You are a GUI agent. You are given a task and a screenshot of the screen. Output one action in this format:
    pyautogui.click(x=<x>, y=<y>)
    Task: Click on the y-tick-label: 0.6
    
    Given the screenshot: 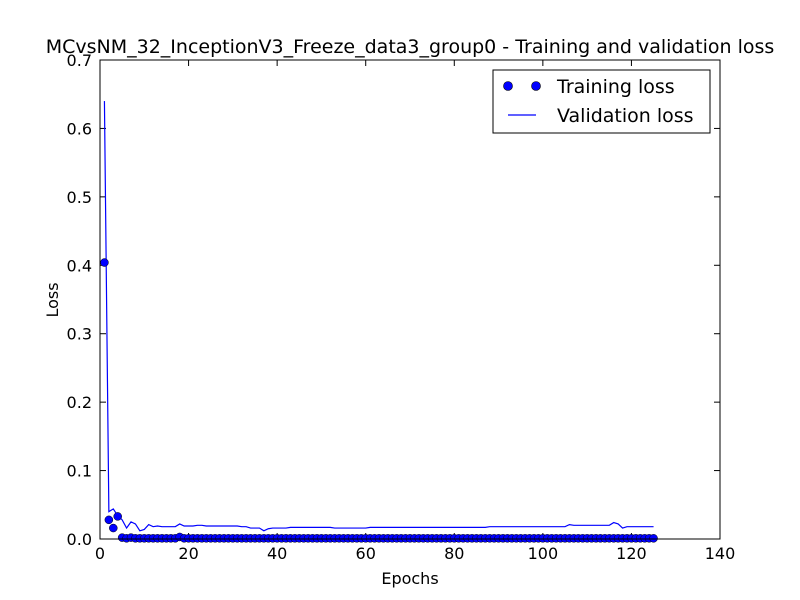 What is the action you would take?
    pyautogui.click(x=79, y=128)
    